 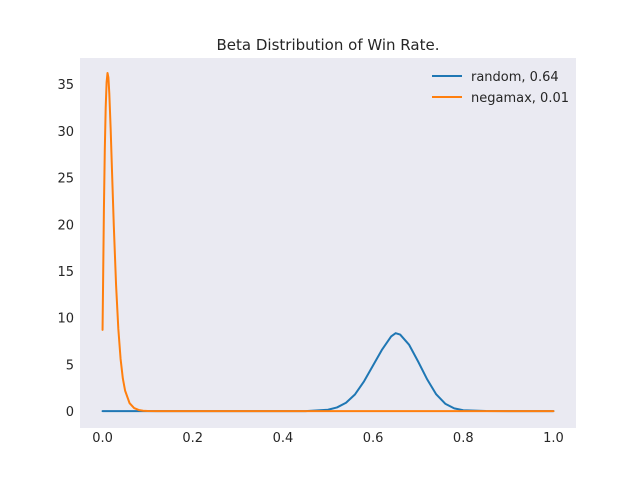 I want to click on x-tick-label: 0.0, so click(x=102, y=438).